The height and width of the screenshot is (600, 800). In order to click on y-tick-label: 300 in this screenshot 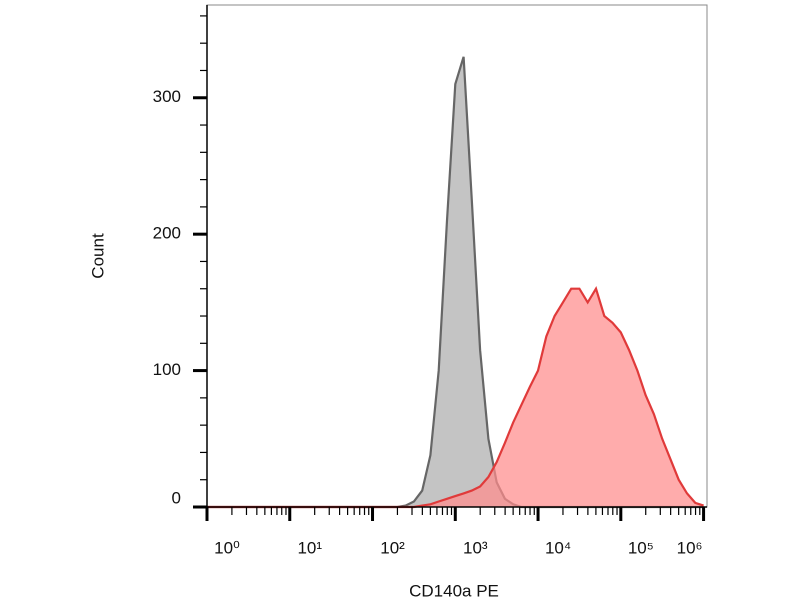, I will do `click(167, 96)`.